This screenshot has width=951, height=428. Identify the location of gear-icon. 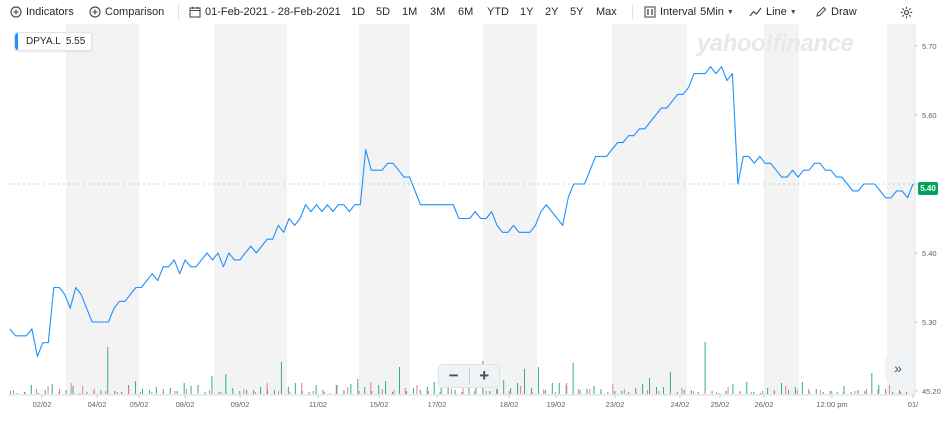
(906, 12).